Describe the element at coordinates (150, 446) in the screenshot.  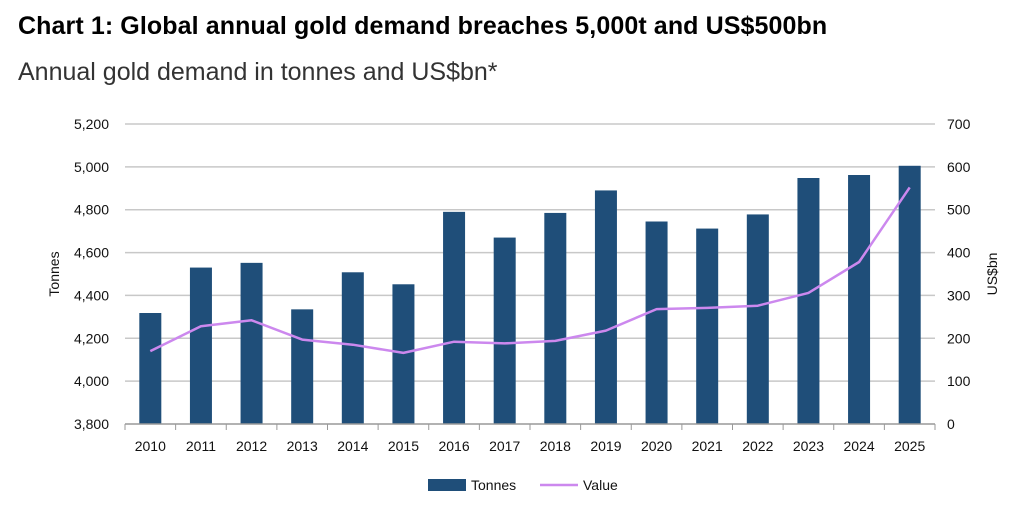
I see `x-tick-label: 2010` at that location.